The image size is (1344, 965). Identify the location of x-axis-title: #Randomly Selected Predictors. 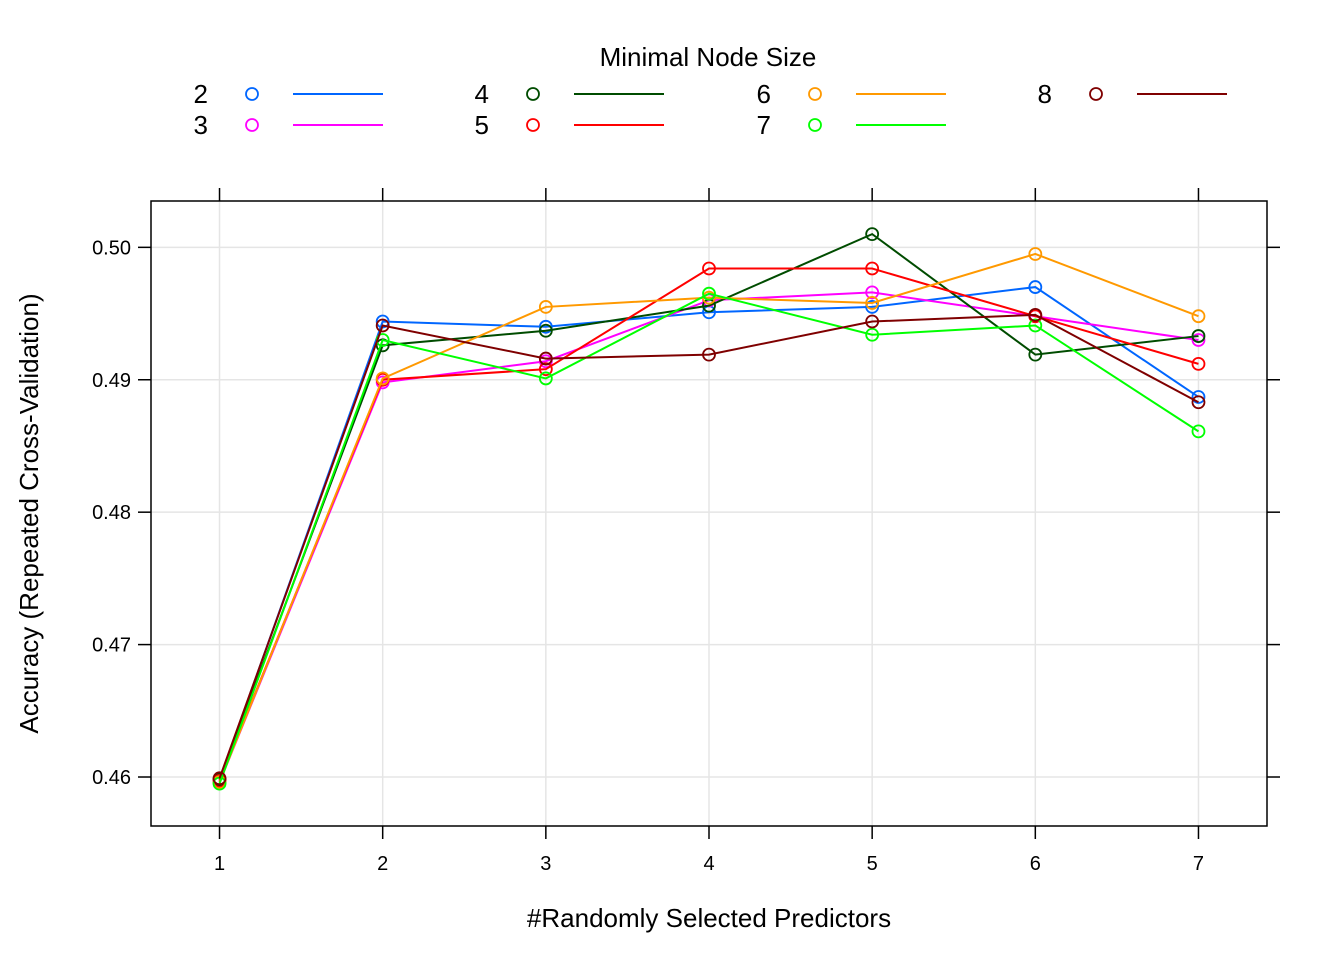
(709, 918).